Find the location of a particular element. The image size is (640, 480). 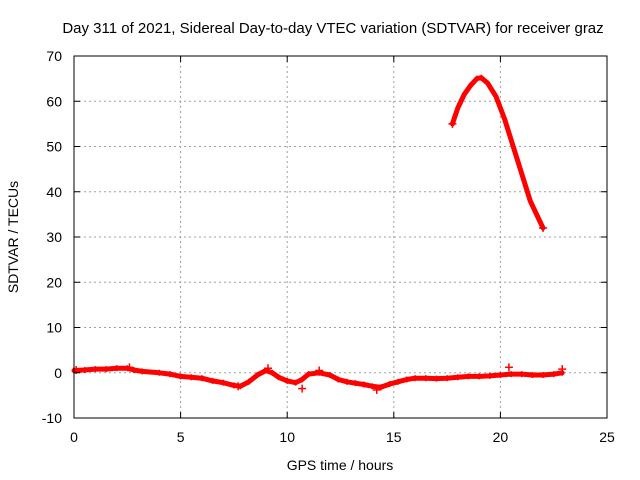

y-tick-label: 20 is located at coordinates (54, 282).